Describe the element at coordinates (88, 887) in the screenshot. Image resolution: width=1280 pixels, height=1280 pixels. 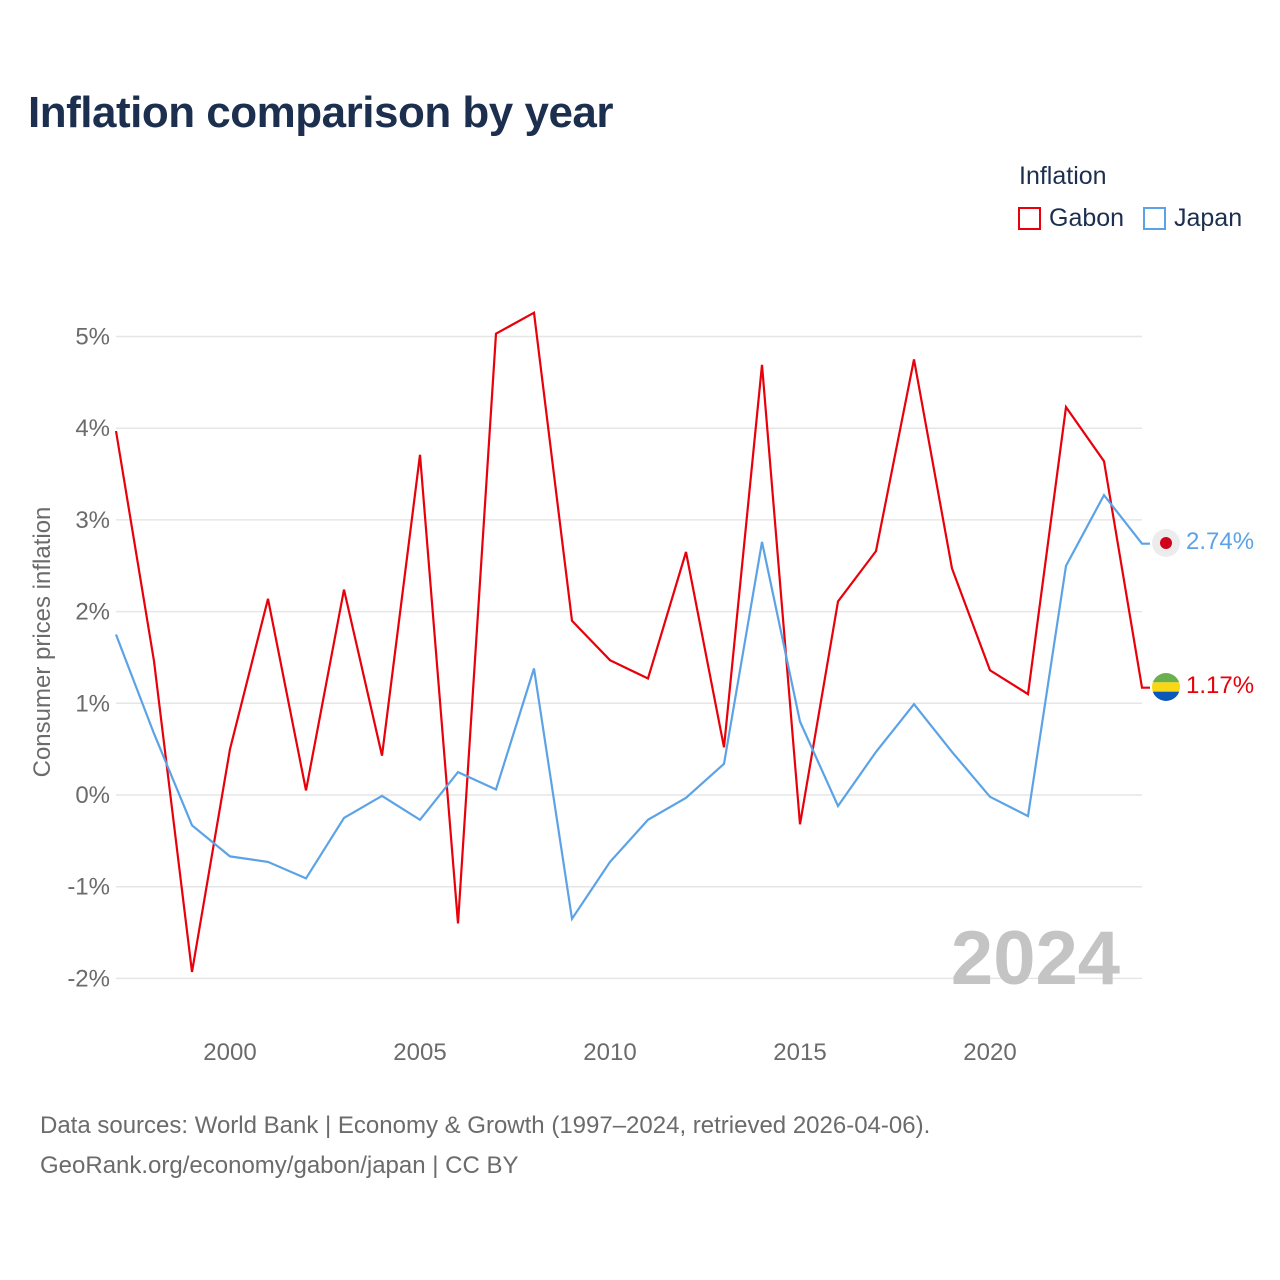
I see `y-tick-label: -1%` at that location.